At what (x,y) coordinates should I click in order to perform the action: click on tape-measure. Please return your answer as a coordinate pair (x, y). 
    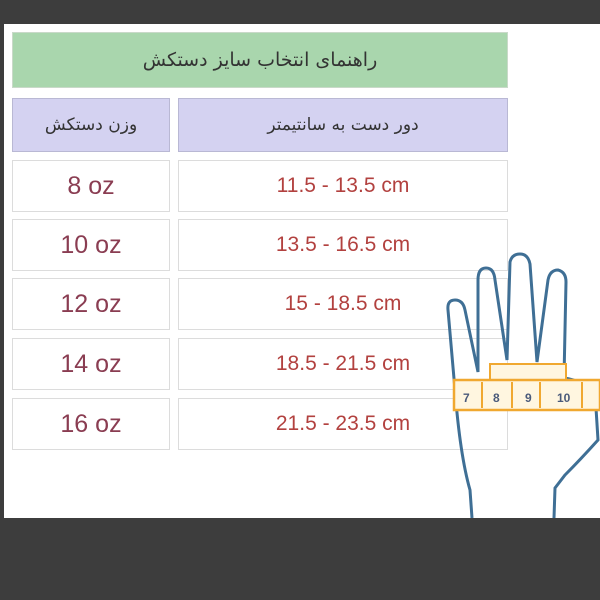
    Looking at the image, I should click on (526, 395).